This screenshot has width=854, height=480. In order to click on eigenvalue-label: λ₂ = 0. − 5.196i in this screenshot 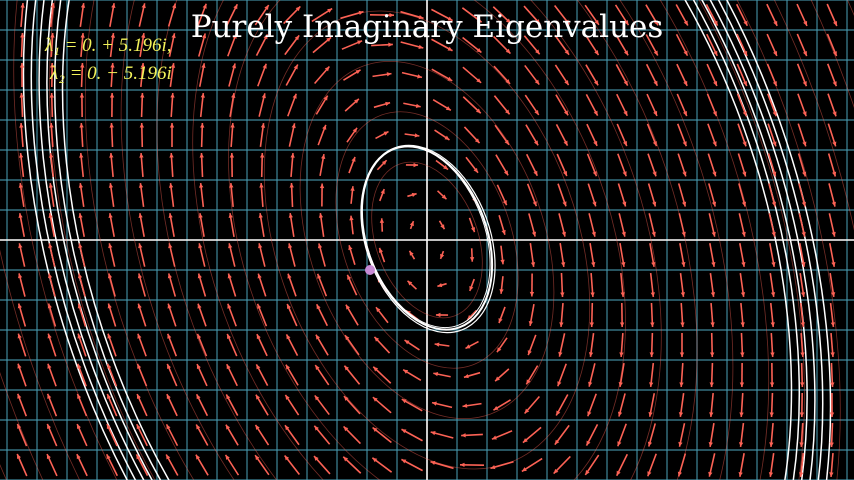, I will do `click(110, 73)`.